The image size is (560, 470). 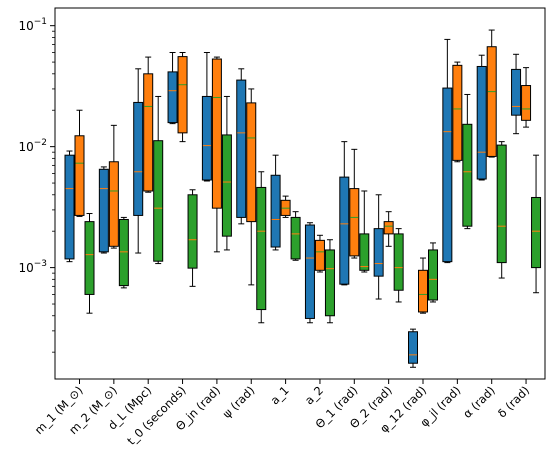 I want to click on x-tick-label: a_1, so click(x=280, y=395).